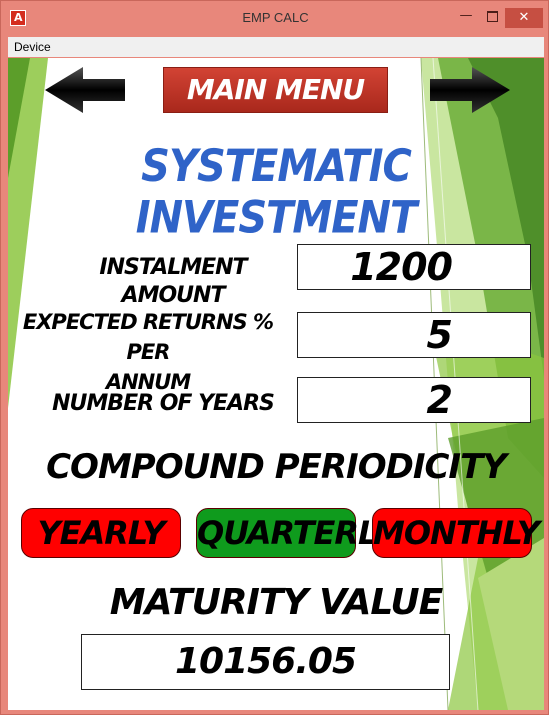 Image resolution: width=549 pixels, height=715 pixels. I want to click on instalment-amount-value: 1200, so click(401, 267).